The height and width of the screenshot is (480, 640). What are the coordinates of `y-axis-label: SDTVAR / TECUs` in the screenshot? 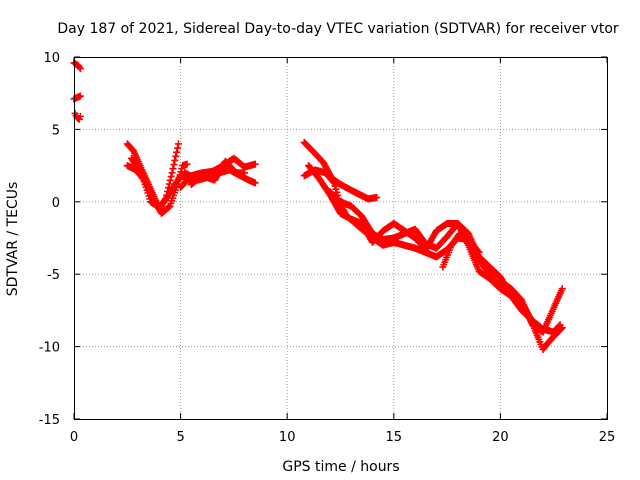 It's located at (13, 239).